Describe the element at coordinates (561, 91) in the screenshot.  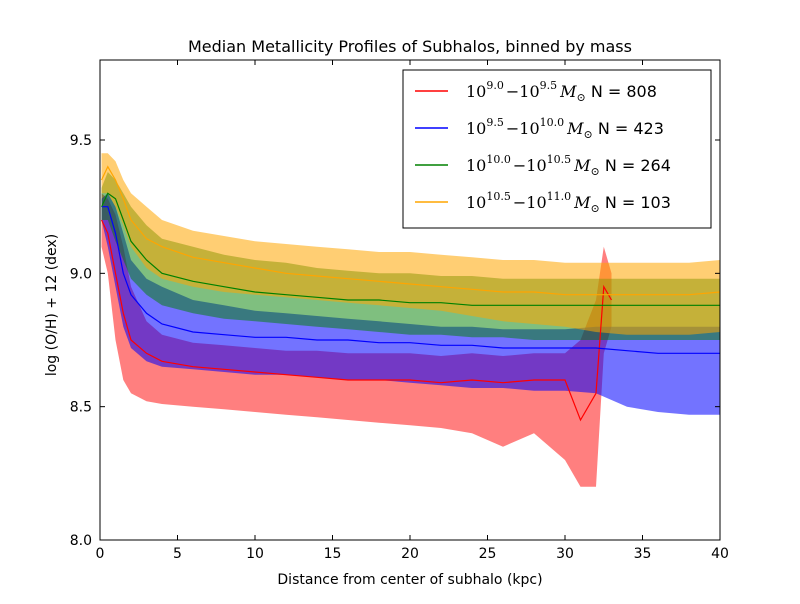
I see `legend-entry-1: 109.0 −109.5 M⊙ N = 808` at that location.